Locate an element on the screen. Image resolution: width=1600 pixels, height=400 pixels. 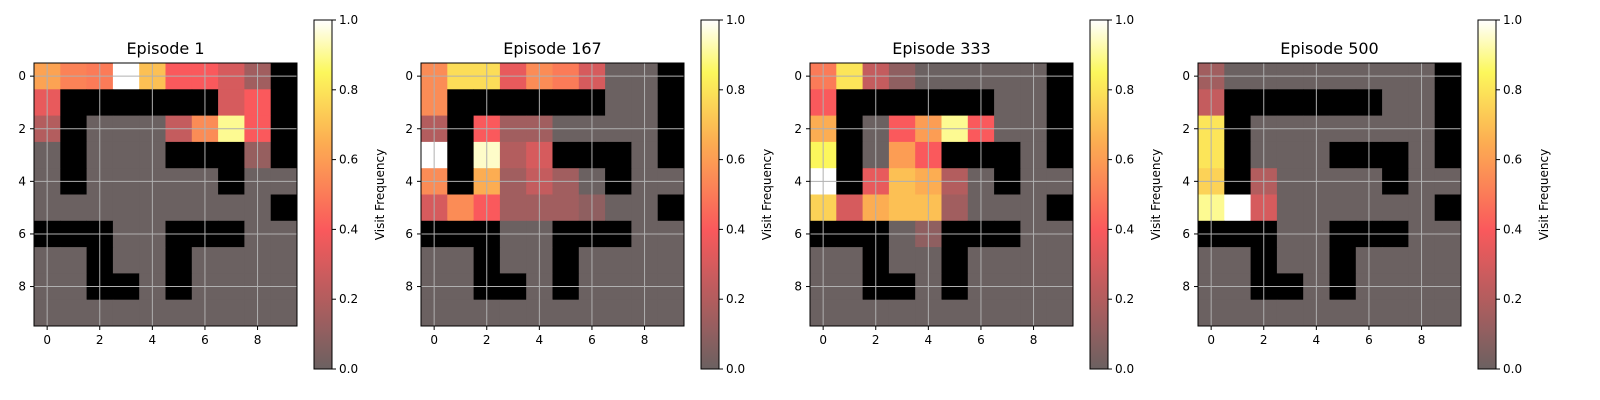
panel-title: Episode 167 is located at coordinates (552, 48).